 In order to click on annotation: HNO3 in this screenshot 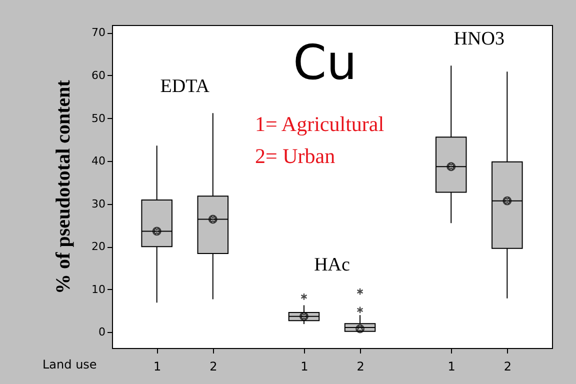, I will do `click(479, 39)`.